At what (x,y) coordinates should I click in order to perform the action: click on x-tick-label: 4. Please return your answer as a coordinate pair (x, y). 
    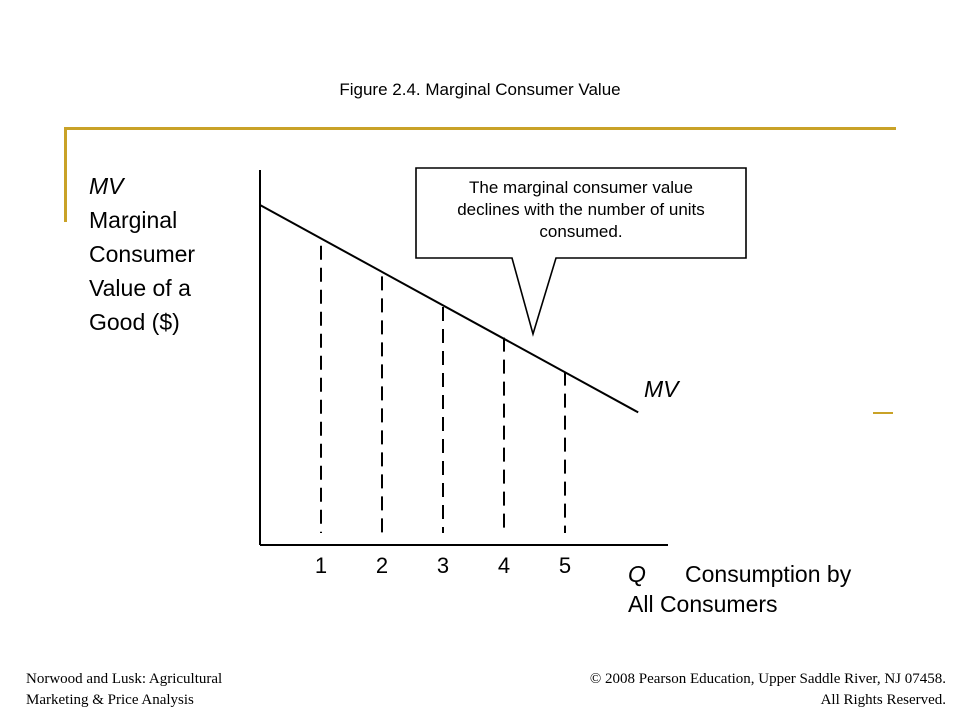
    Looking at the image, I should click on (504, 565).